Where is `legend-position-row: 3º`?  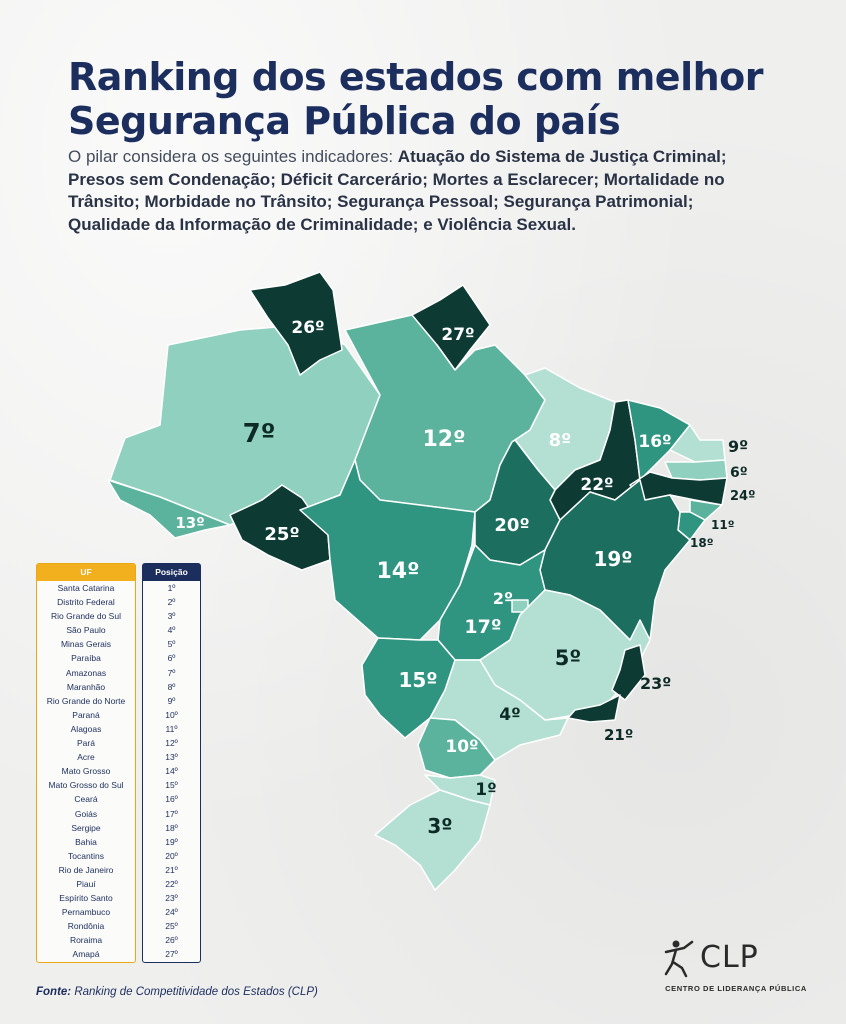
legend-position-row: 3º is located at coordinates (171, 616).